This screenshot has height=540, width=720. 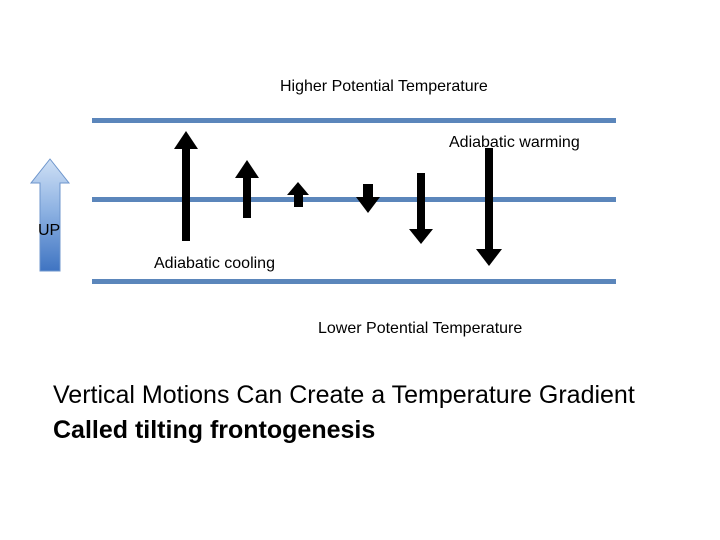 I want to click on rising-arrow-large, so click(x=186, y=186).